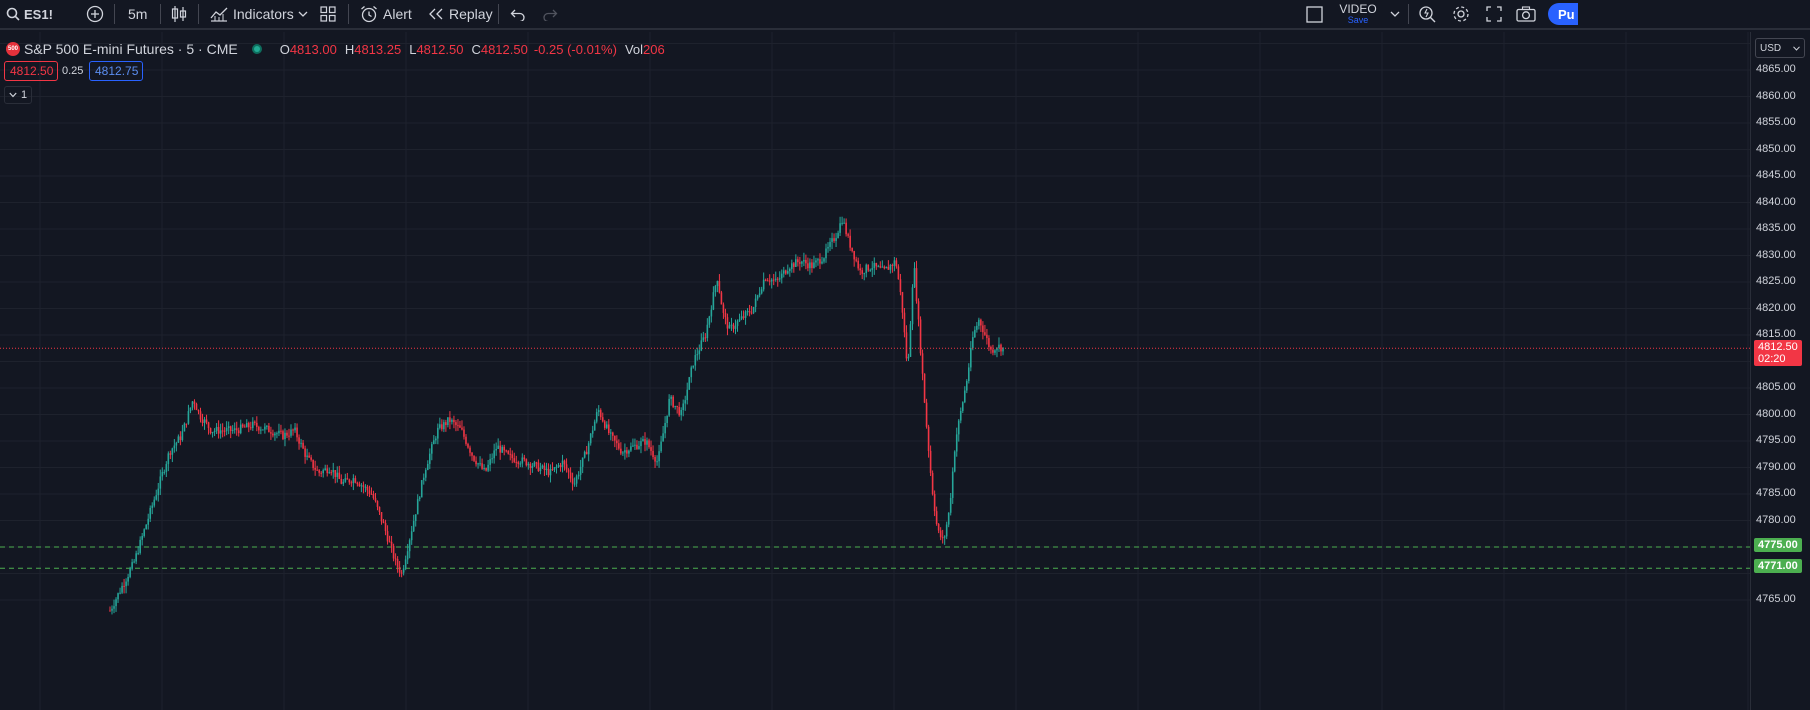 The height and width of the screenshot is (710, 1810). What do you see at coordinates (1778, 545) in the screenshot?
I see `level-tag-1: 4775.00` at bounding box center [1778, 545].